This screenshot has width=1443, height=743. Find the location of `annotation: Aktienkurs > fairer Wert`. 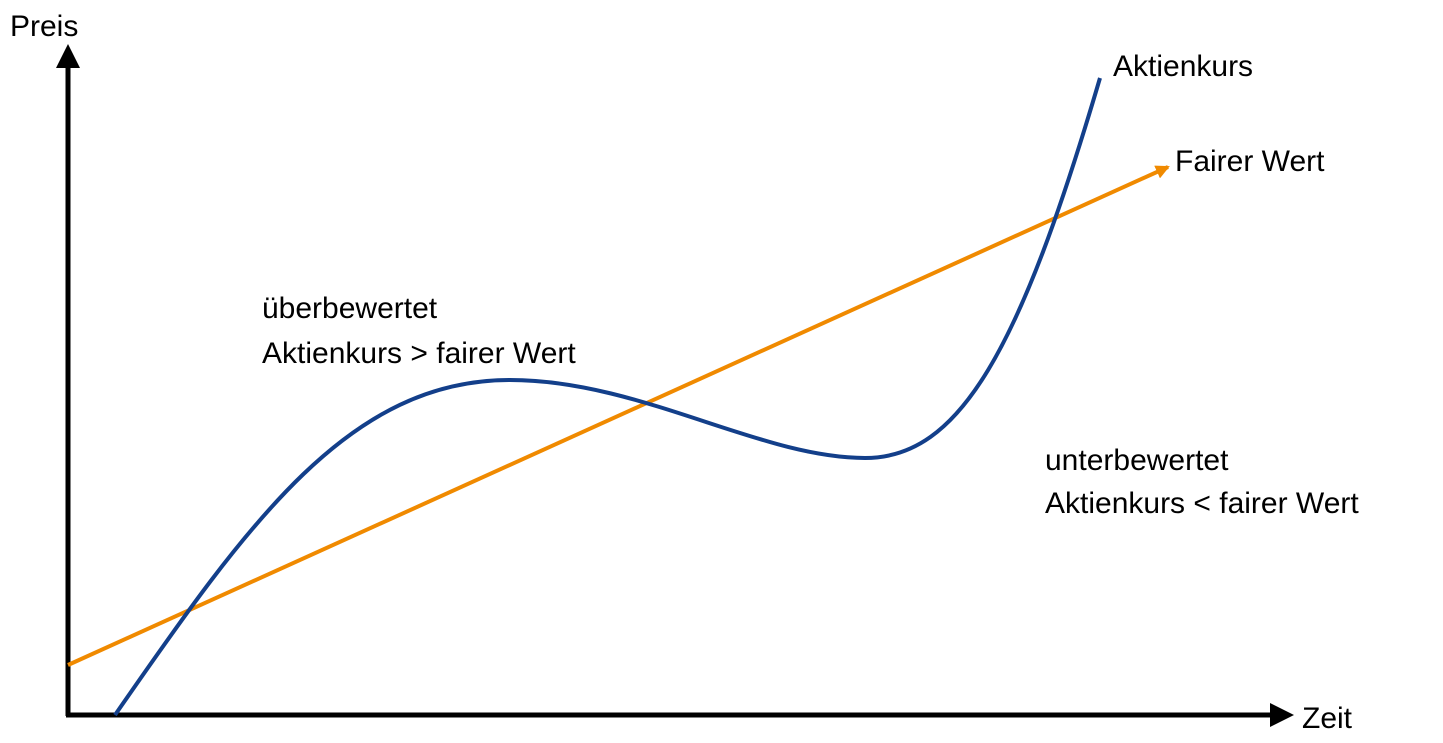

annotation: Aktienkurs > fairer Wert is located at coordinates (419, 353).